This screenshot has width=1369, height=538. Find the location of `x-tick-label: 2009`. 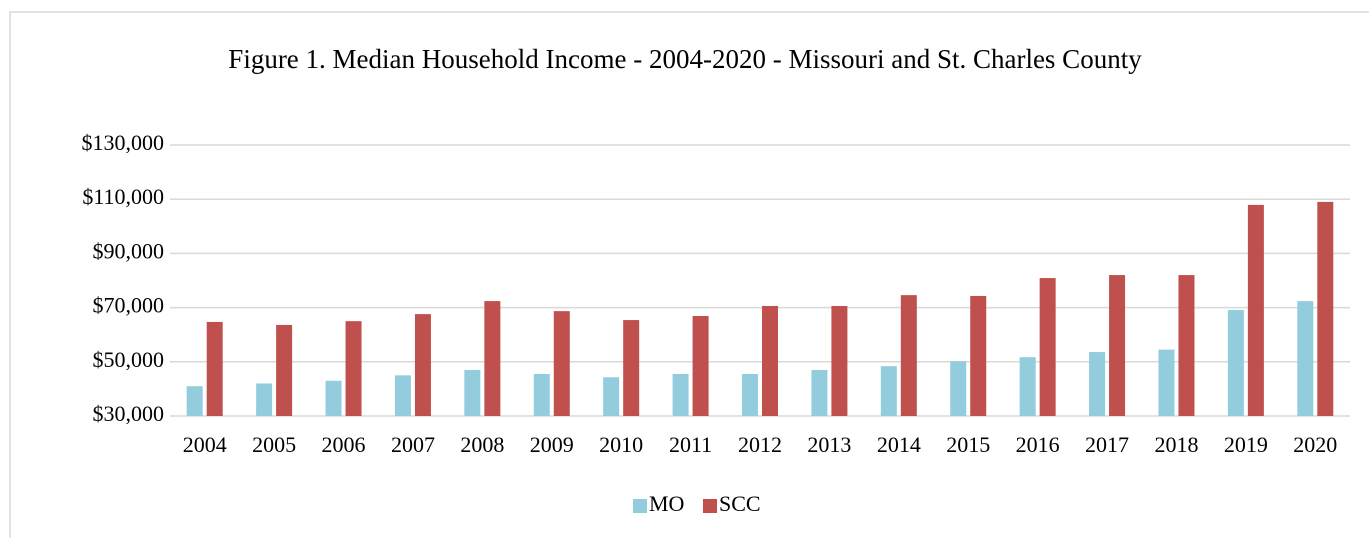

x-tick-label: 2009 is located at coordinates (552, 444).